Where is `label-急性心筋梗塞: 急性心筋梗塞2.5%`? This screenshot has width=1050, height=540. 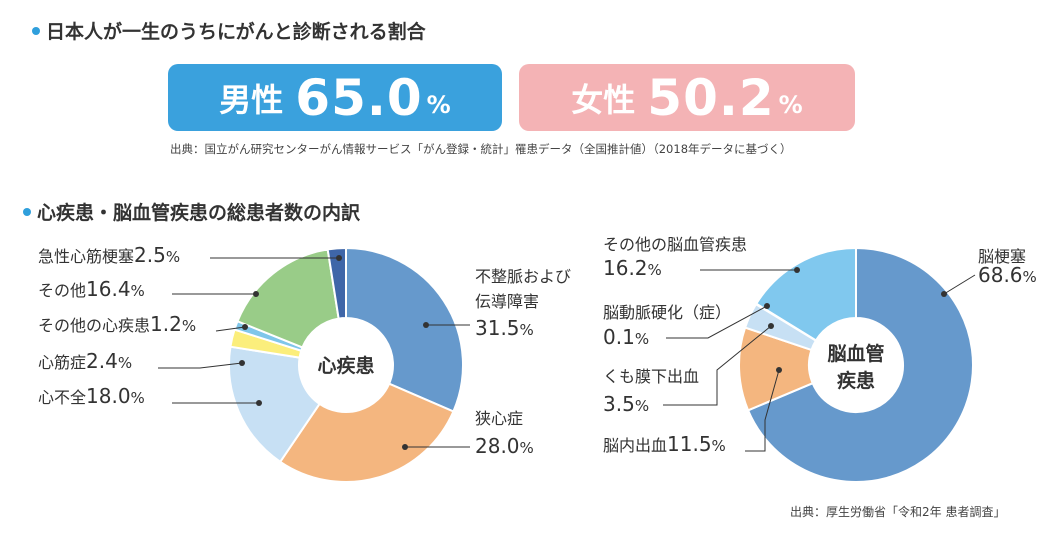
label-急性心筋梗塞: 急性心筋梗塞2.5% is located at coordinates (109, 255).